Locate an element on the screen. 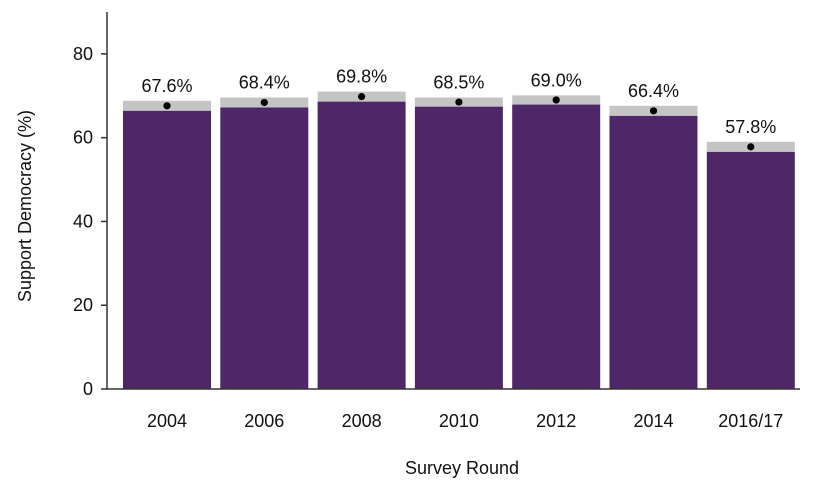 The width and height of the screenshot is (837, 480). x-tick-labels: 2004 2006 2008 2010 2012 2014 2016/17 is located at coordinates (465, 421).